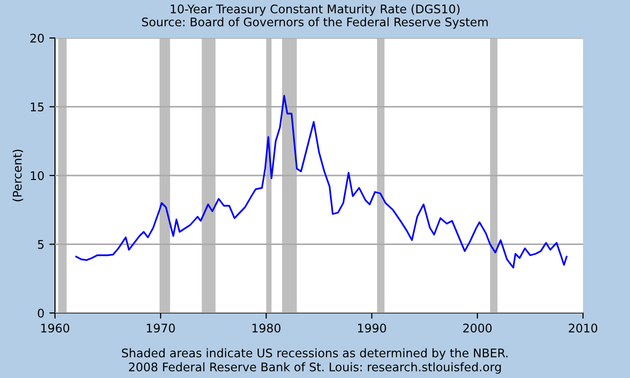  I want to click on x-tick-label: 1980, so click(266, 328).